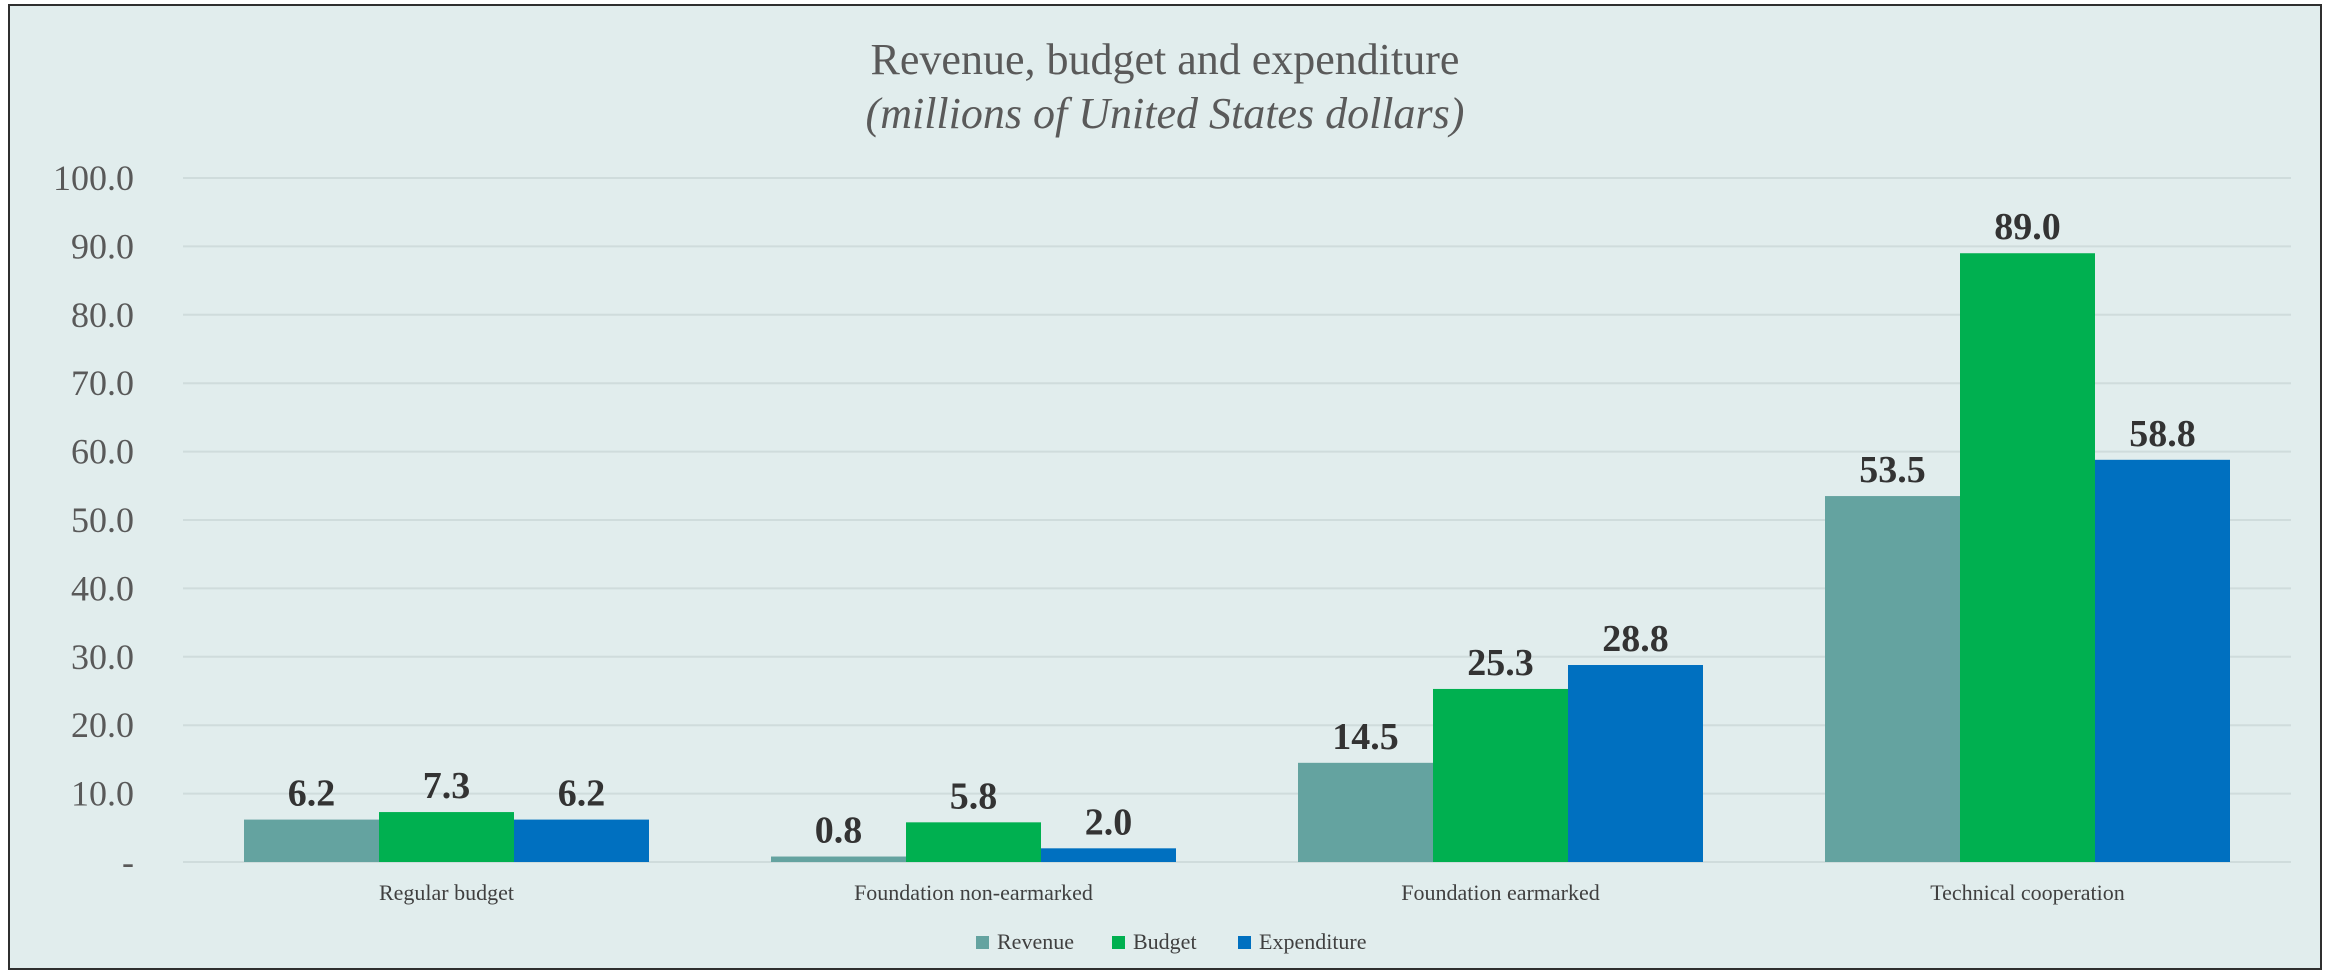 This screenshot has height=974, width=2328. What do you see at coordinates (93, 178) in the screenshot?
I see `y-tick-label: 100.0` at bounding box center [93, 178].